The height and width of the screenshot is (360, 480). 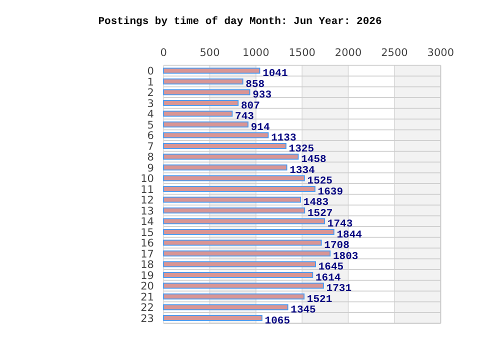 I want to click on y-tick-label: 6, so click(x=150, y=136).